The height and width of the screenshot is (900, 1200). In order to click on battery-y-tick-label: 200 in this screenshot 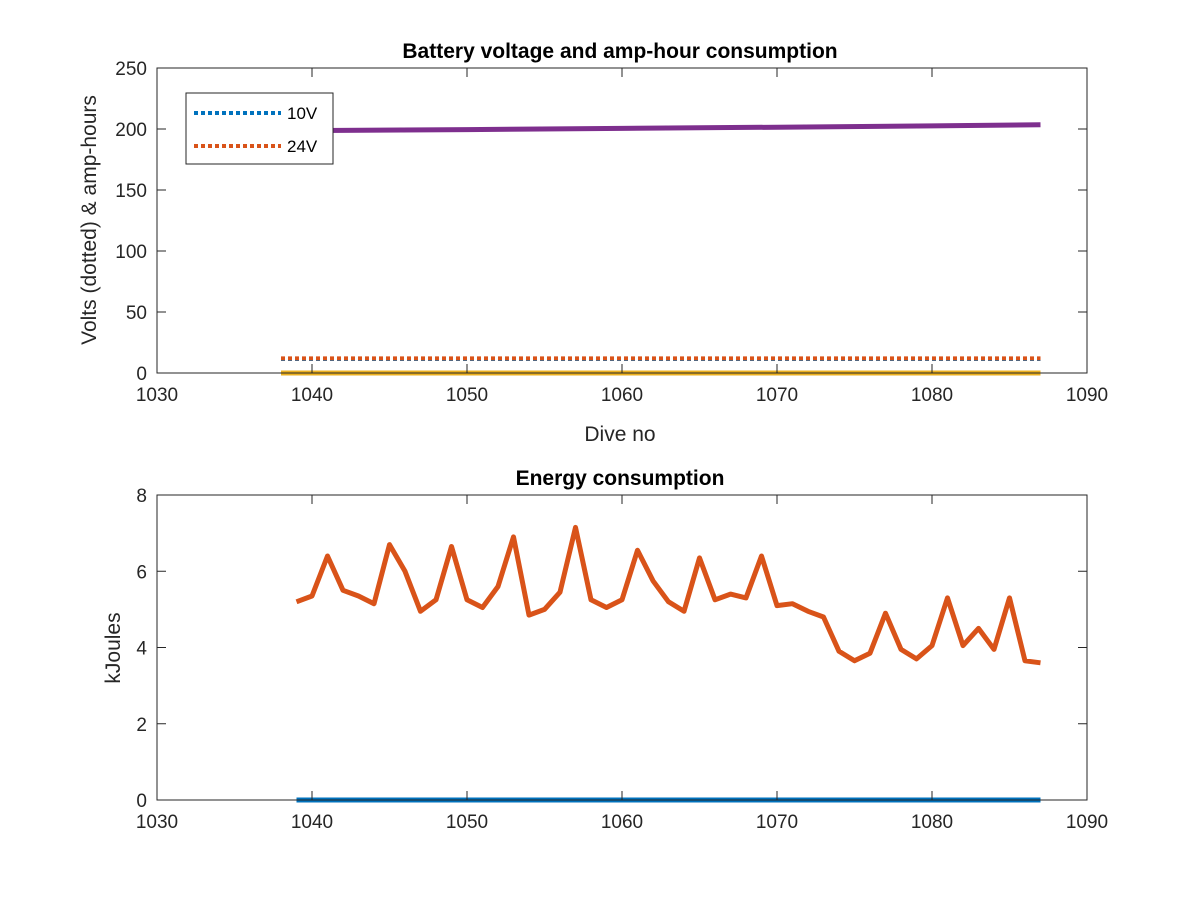, I will do `click(131, 130)`.